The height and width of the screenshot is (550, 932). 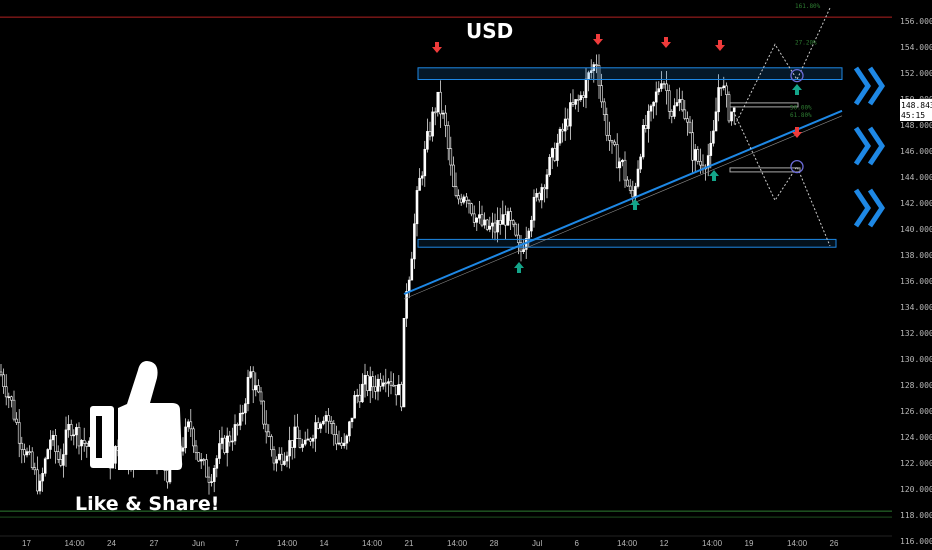 What do you see at coordinates (598, 39) in the screenshot?
I see `down-arrow-icon` at bounding box center [598, 39].